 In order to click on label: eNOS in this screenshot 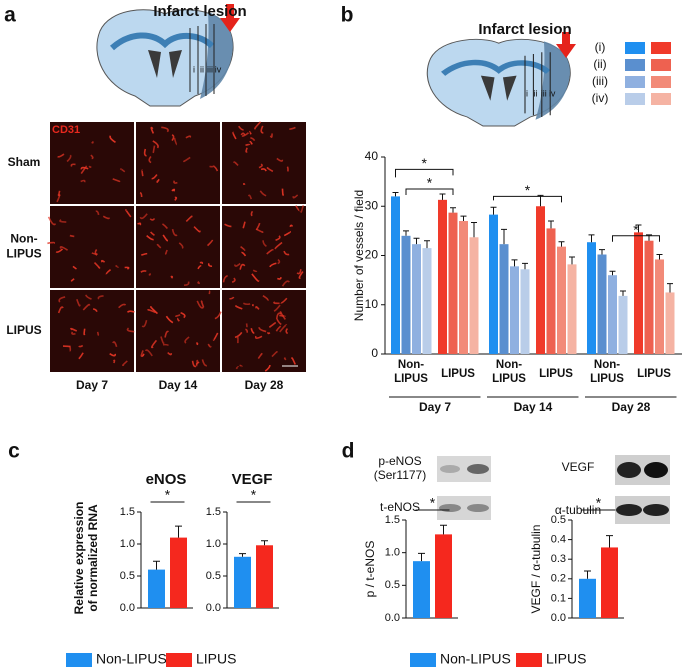, I will do `click(166, 479)`.